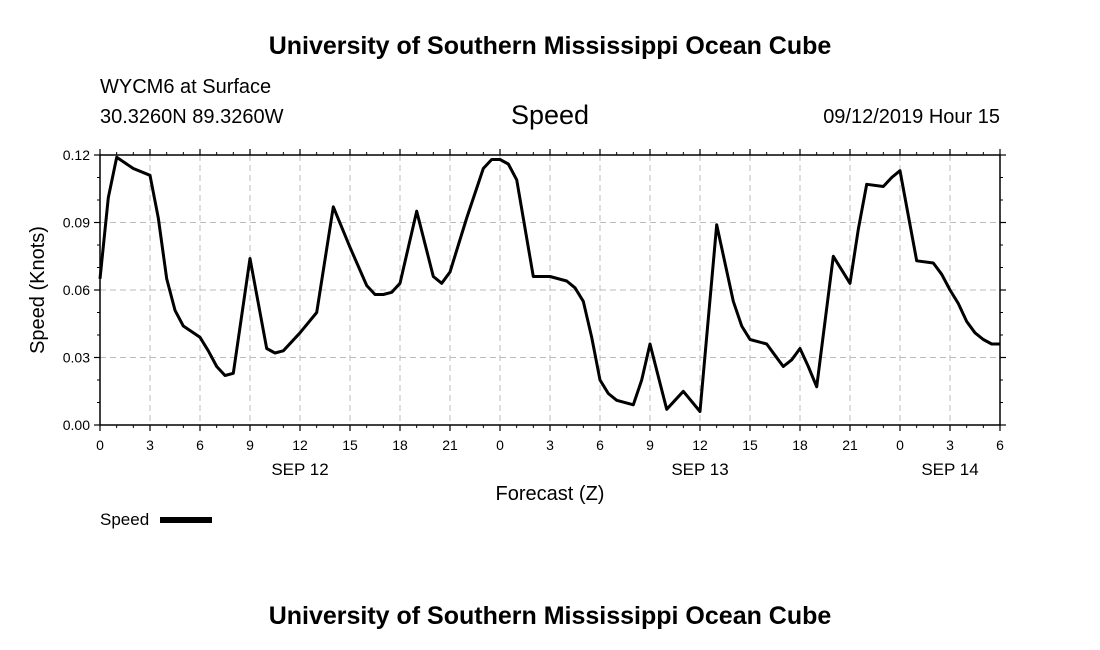 This screenshot has height=650, width=1100. What do you see at coordinates (76, 358) in the screenshot?
I see `y-tick-label: 0.03` at bounding box center [76, 358].